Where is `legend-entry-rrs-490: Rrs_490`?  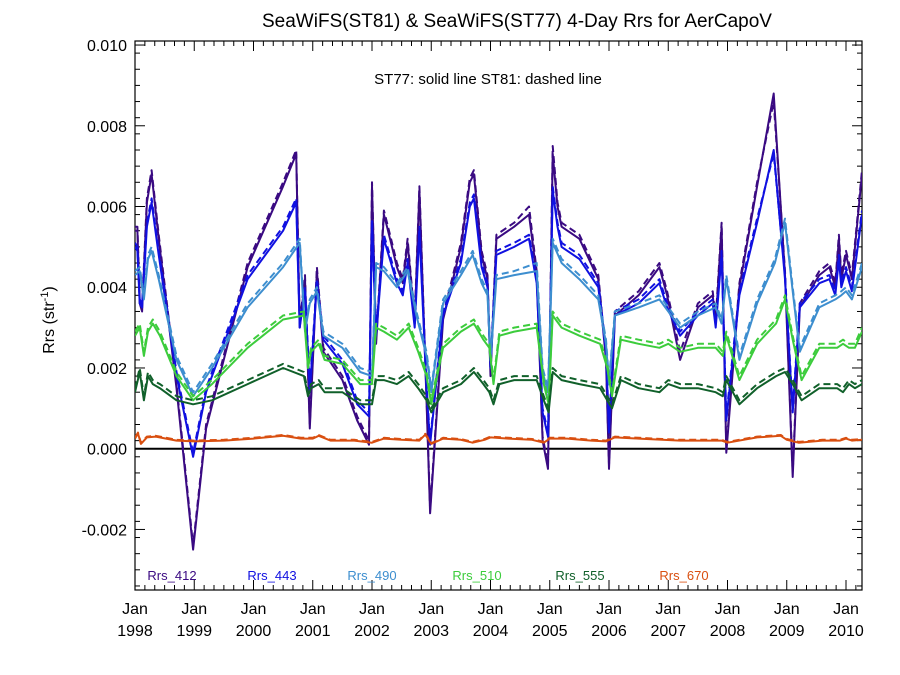 legend-entry-rrs-490: Rrs_490 is located at coordinates (371, 575).